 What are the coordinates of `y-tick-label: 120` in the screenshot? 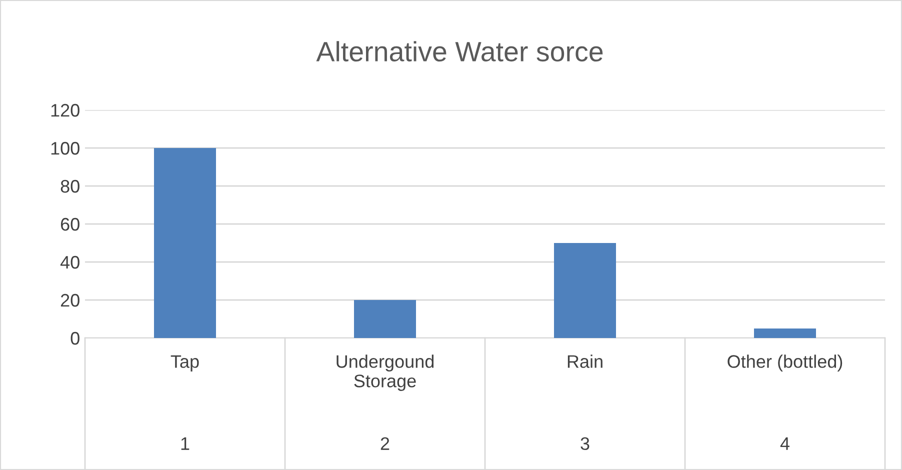 It's located at (65, 110).